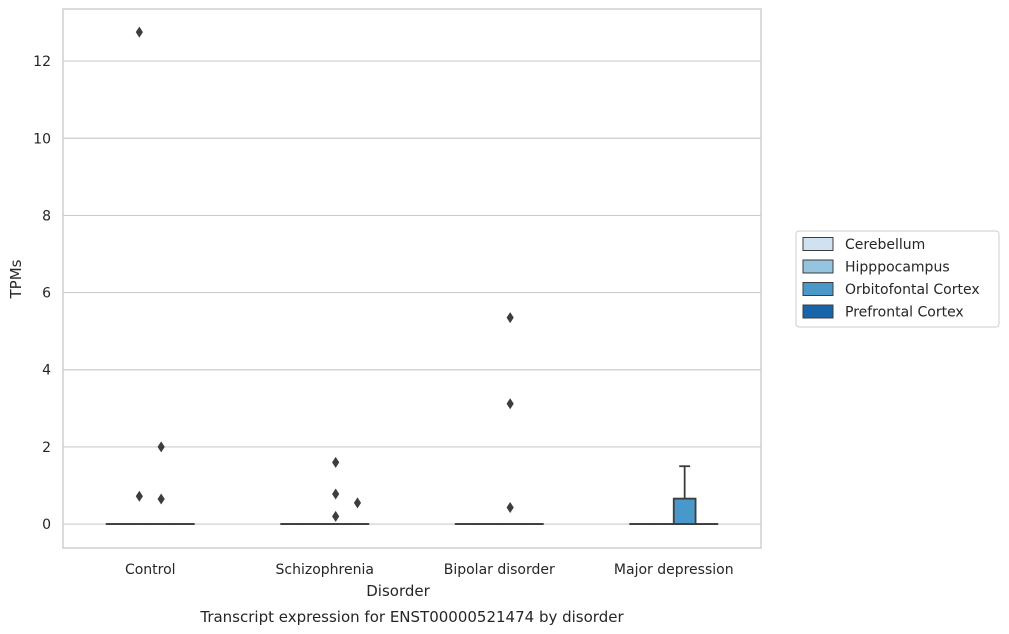 Image resolution: width=1009 pixels, height=634 pixels. I want to click on y-axis-label: TPMs, so click(16, 279).